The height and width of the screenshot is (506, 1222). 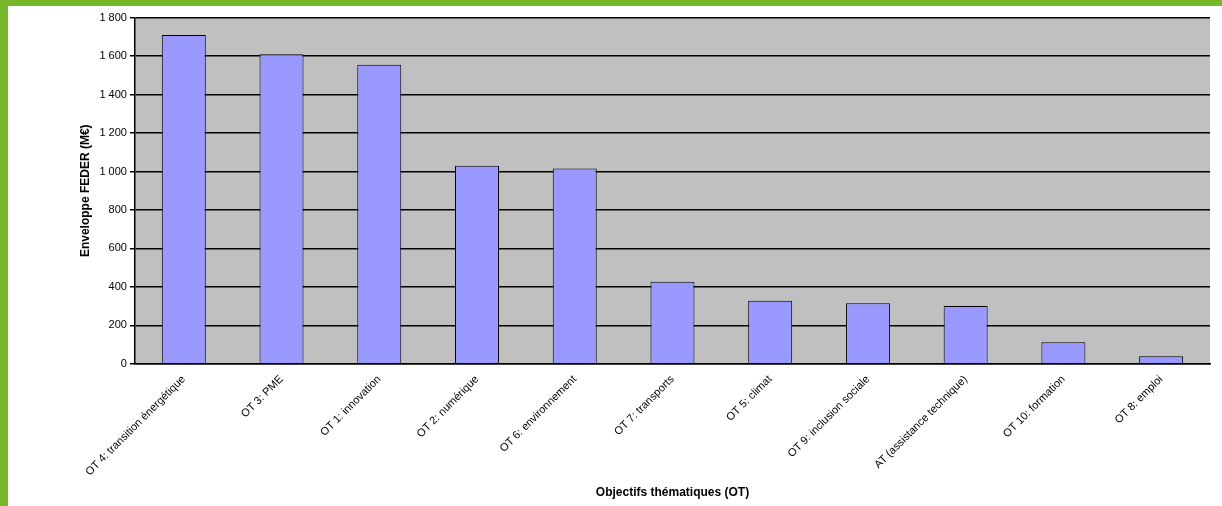 I want to click on y-tick-label: 400, so click(x=117, y=285).